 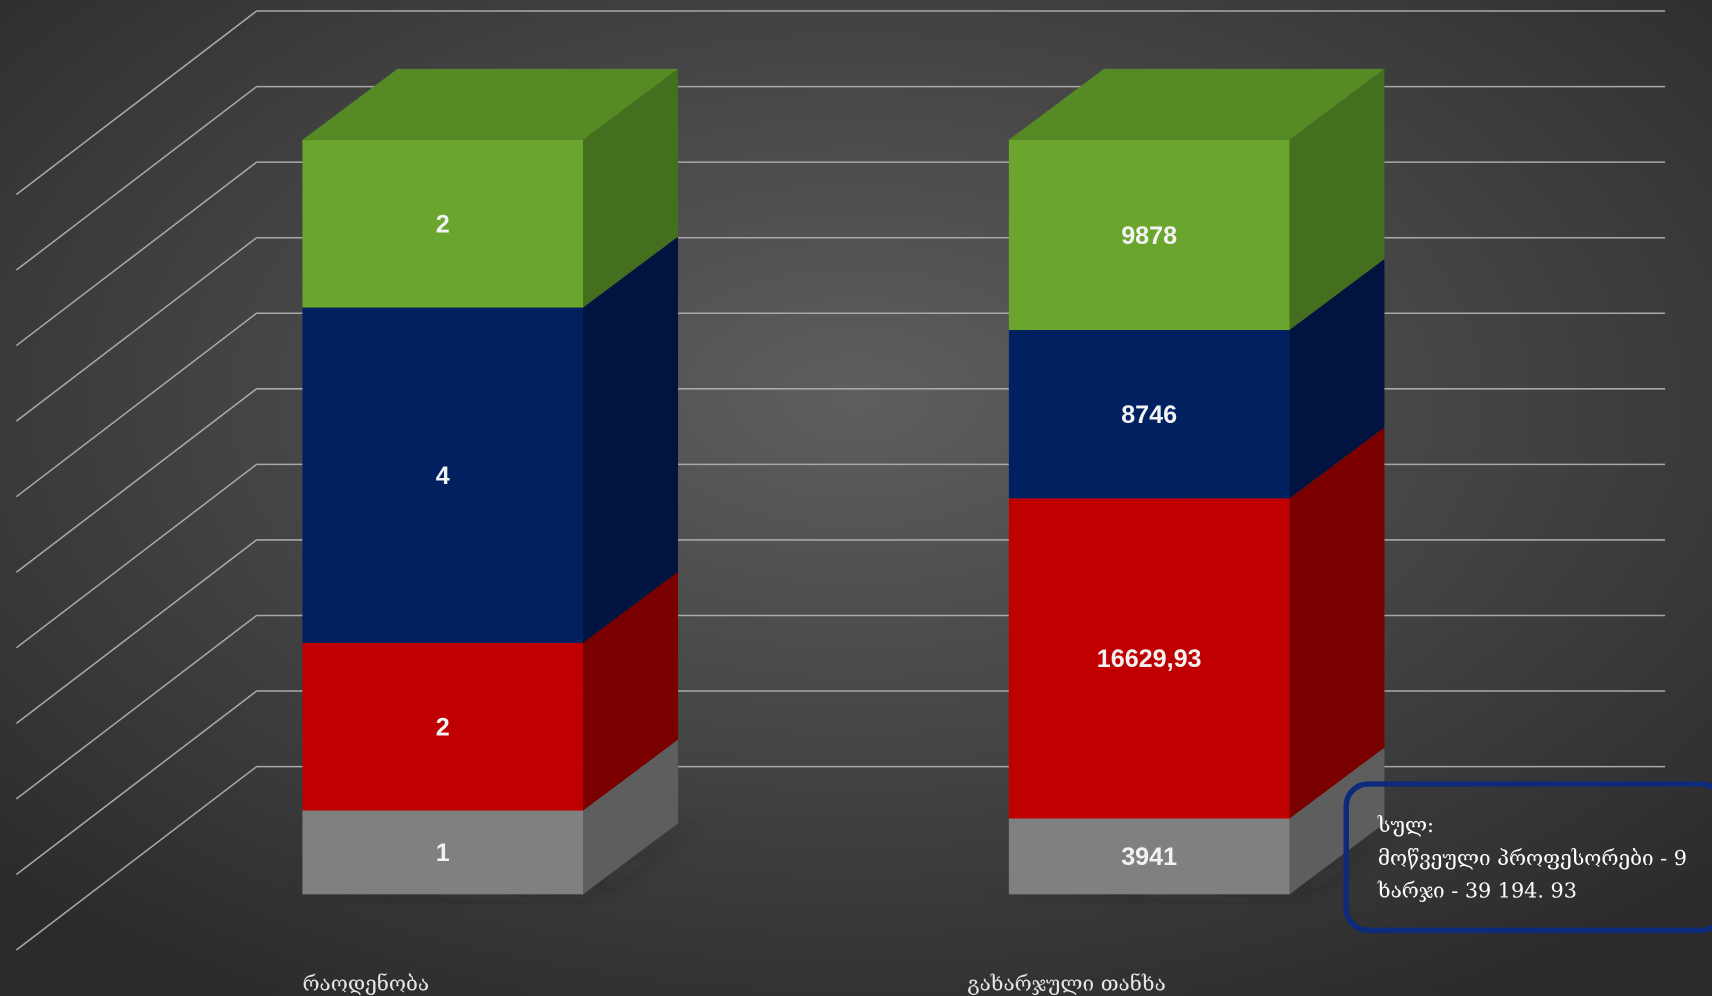 I want to click on data-label: 3941, so click(x=1149, y=857).